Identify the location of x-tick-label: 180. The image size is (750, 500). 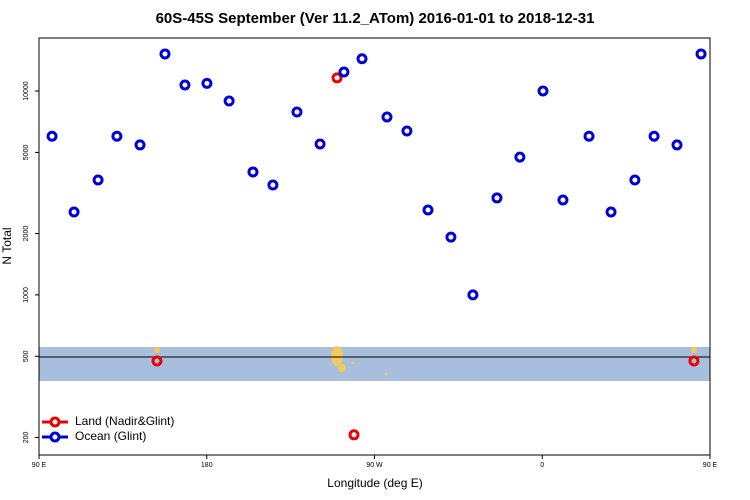
(207, 465).